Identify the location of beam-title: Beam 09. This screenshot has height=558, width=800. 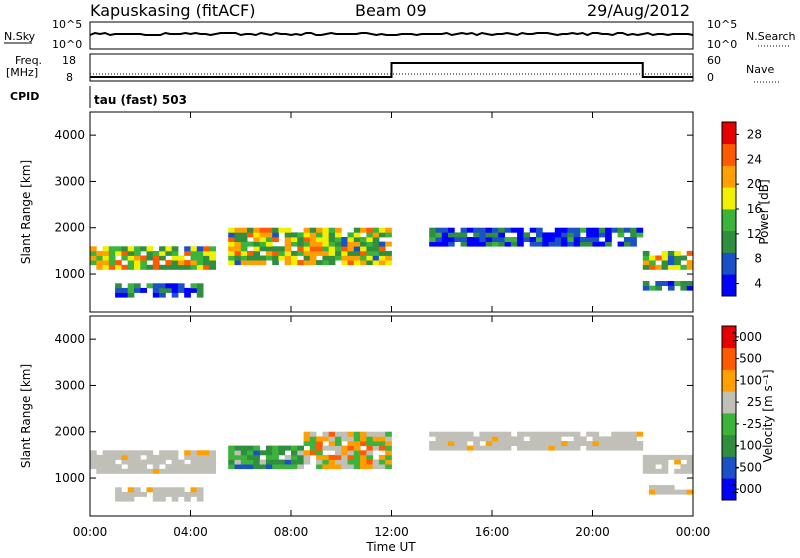
(391, 10).